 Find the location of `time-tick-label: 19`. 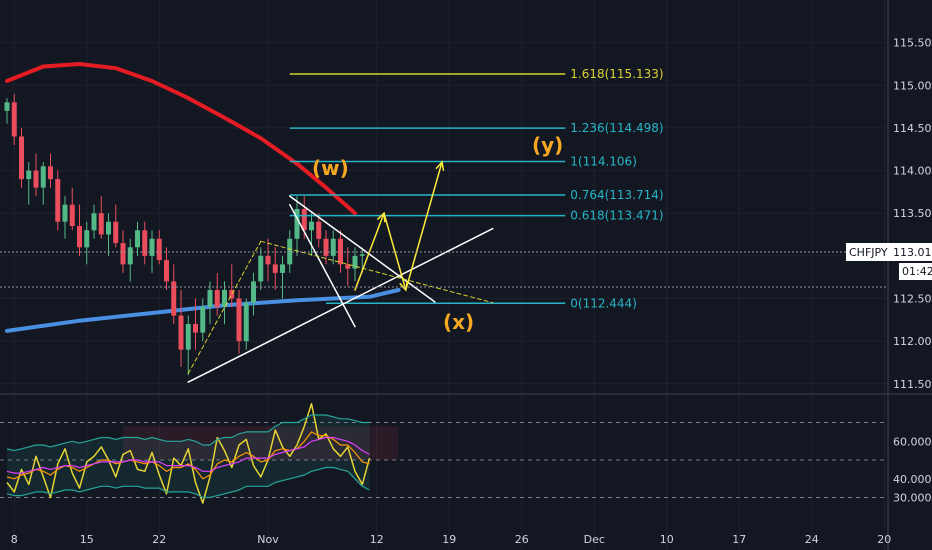

time-tick-label: 19 is located at coordinates (449, 539).